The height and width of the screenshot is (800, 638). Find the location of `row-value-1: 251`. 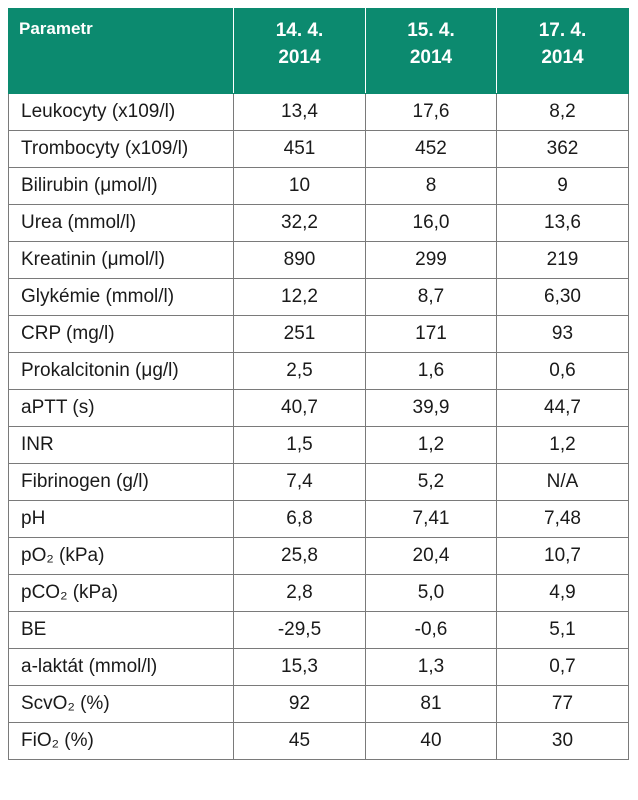

row-value-1: 251 is located at coordinates (299, 334).